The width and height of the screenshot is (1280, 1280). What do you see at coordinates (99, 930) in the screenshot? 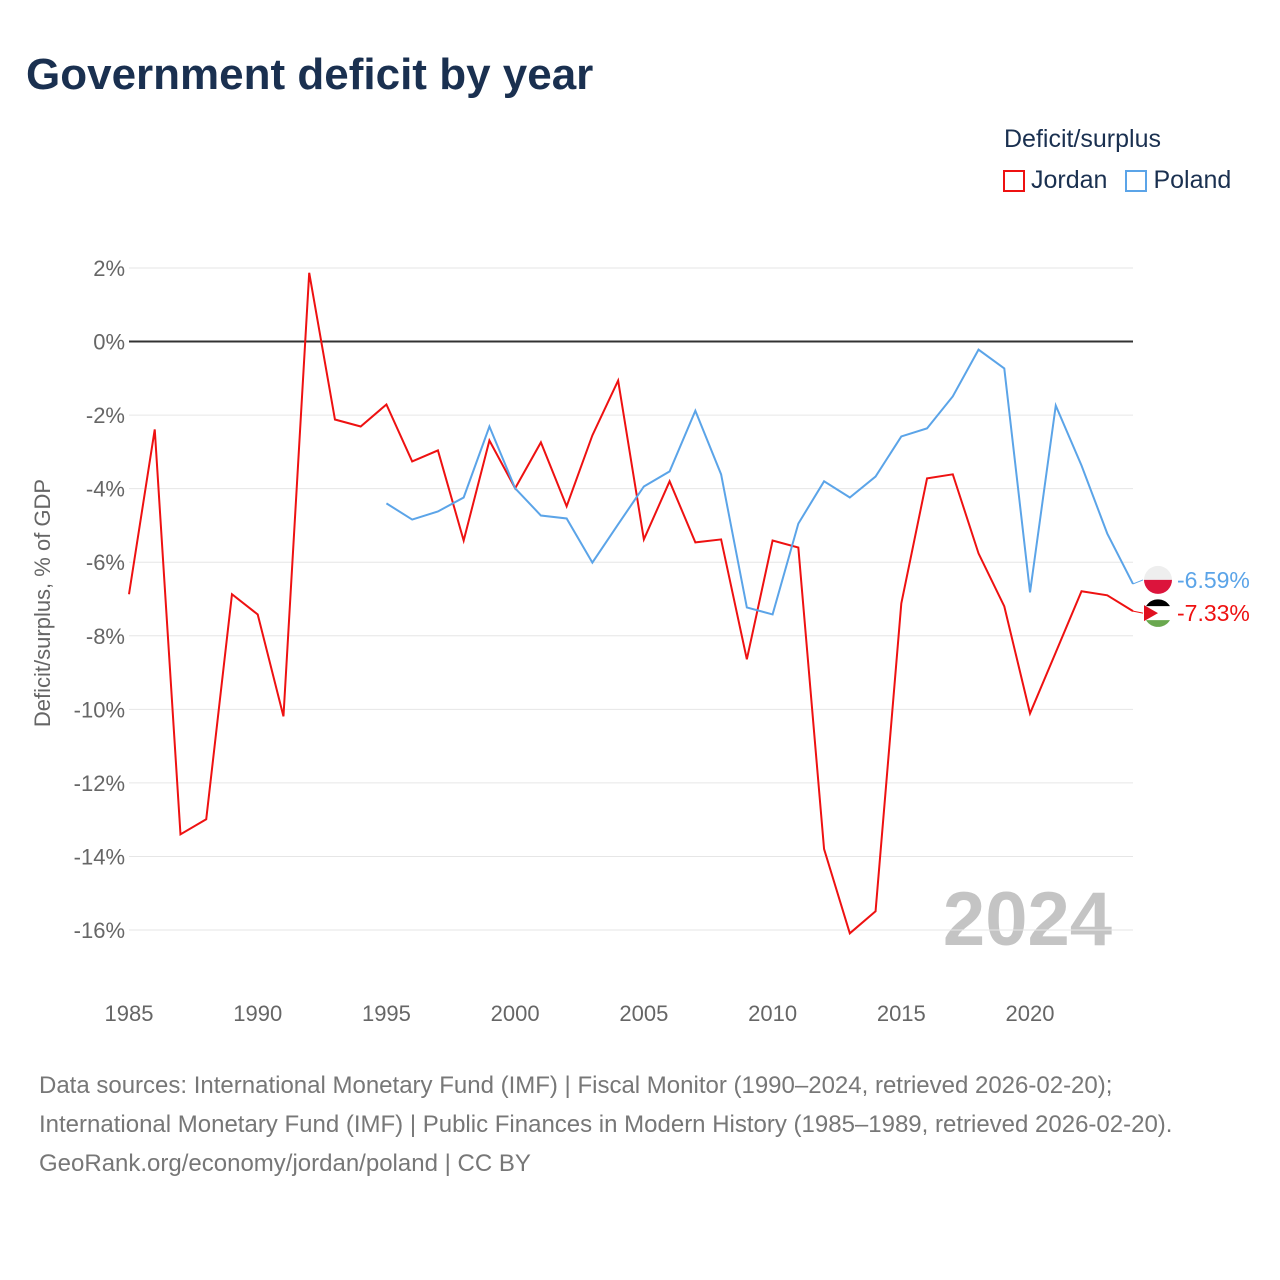
I see `y-tick-label: -16%` at bounding box center [99, 930].